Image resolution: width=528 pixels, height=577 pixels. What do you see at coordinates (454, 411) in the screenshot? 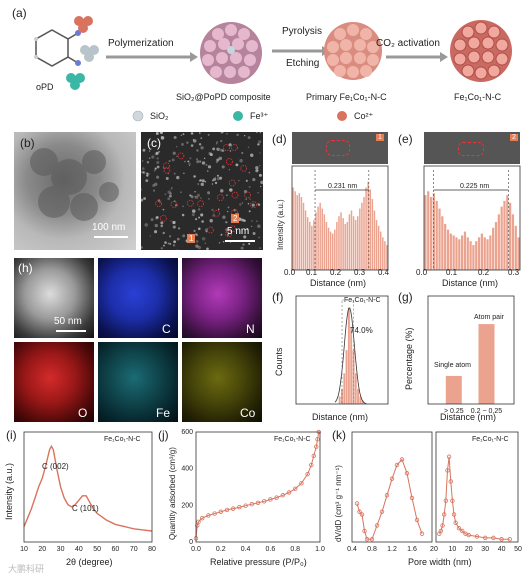
I see `category-label: > 0.25` at bounding box center [454, 411].